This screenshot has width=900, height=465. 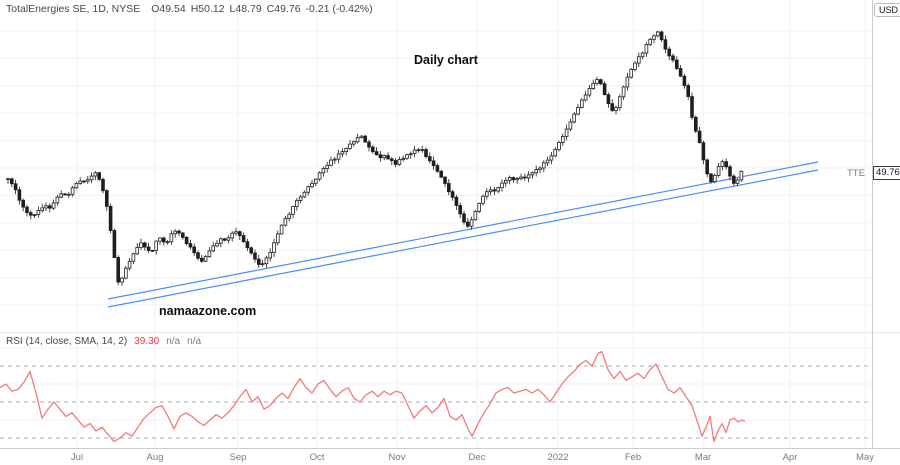 I want to click on time-tick-label: Sep, so click(x=238, y=457).